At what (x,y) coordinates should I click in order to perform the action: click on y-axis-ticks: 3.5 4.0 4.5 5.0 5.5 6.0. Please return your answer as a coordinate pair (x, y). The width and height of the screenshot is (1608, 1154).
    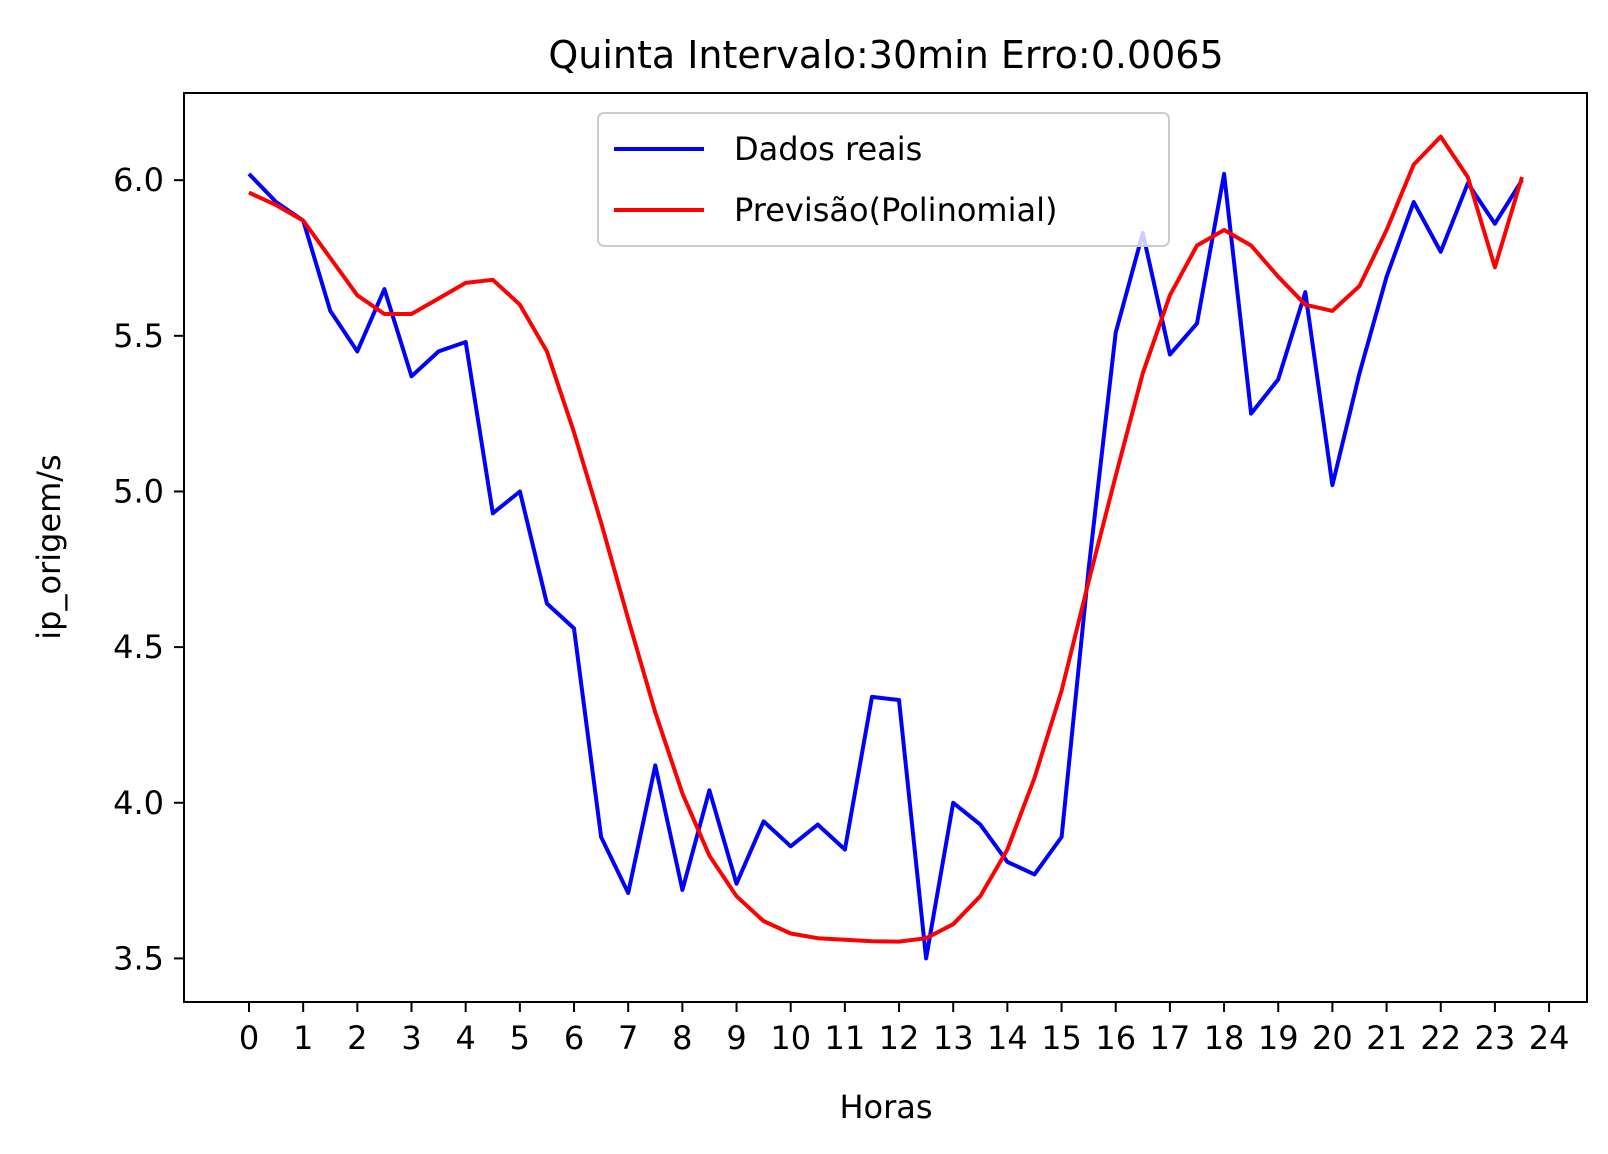
    Looking at the image, I should click on (148, 569).